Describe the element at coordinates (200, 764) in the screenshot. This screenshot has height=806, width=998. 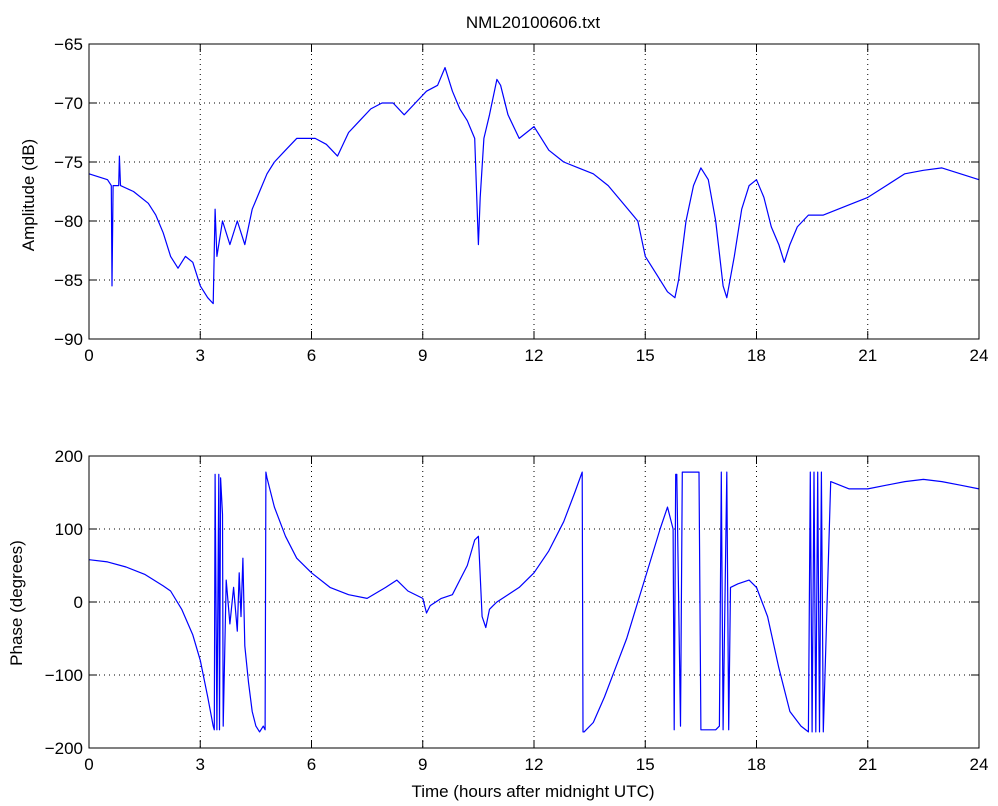
I see `phase-x-tick-label: 3` at that location.